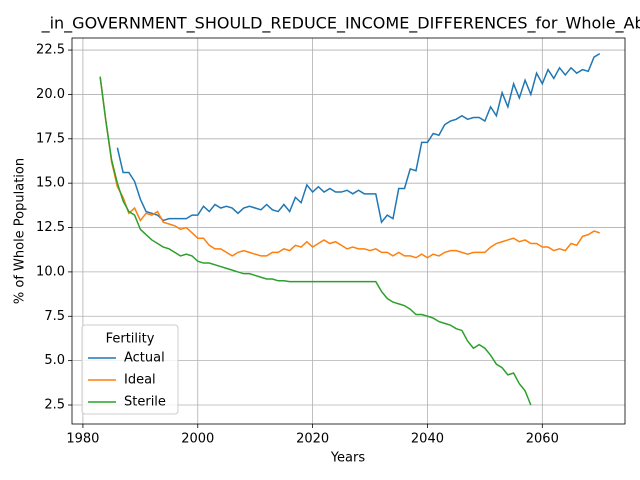 The image size is (640, 480). I want to click on x-tick-label: 2020, so click(312, 439).